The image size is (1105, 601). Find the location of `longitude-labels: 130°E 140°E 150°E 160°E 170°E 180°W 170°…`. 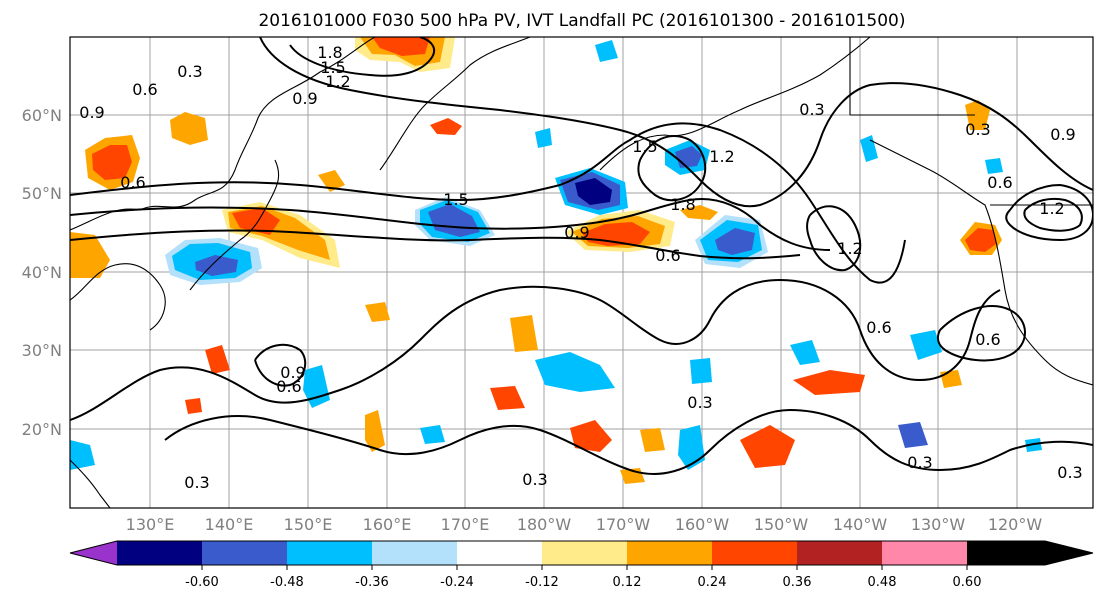

longitude-labels: 130°E 140°E 150°E 160°E 170°E 180°W 170°… is located at coordinates (584, 524).